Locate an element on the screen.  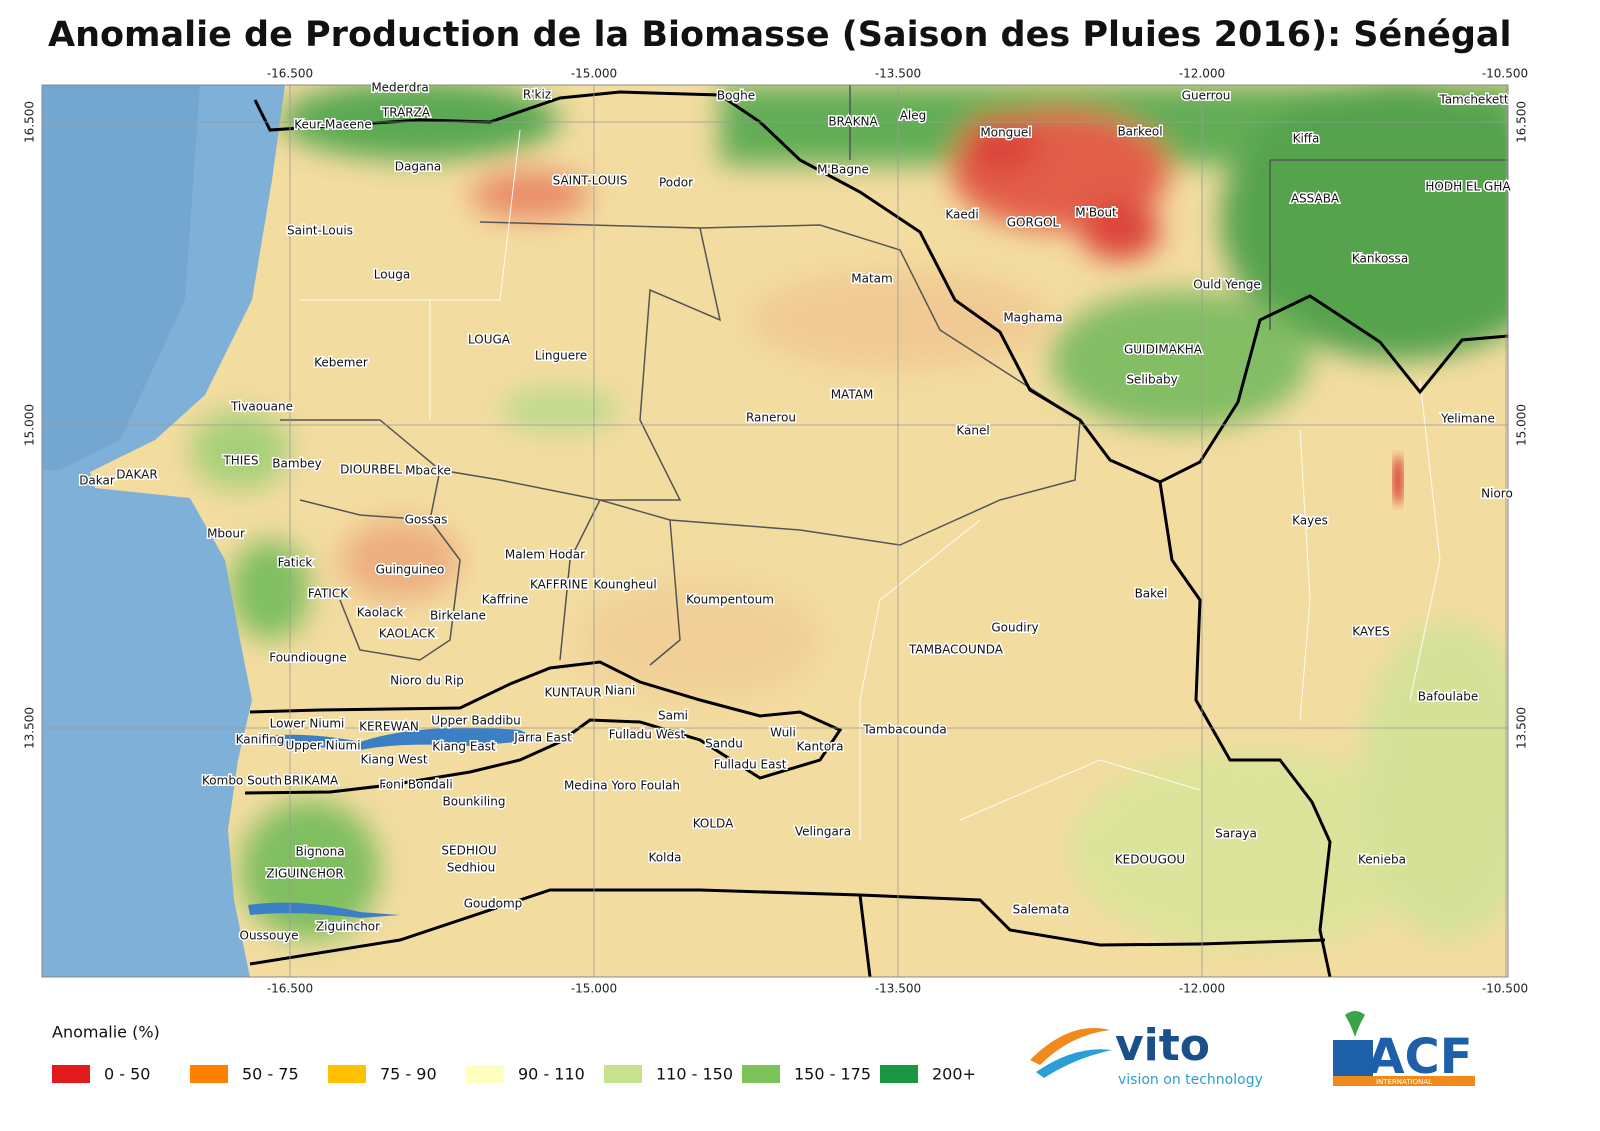
legend-title: Anomalie (%) is located at coordinates (106, 1032).